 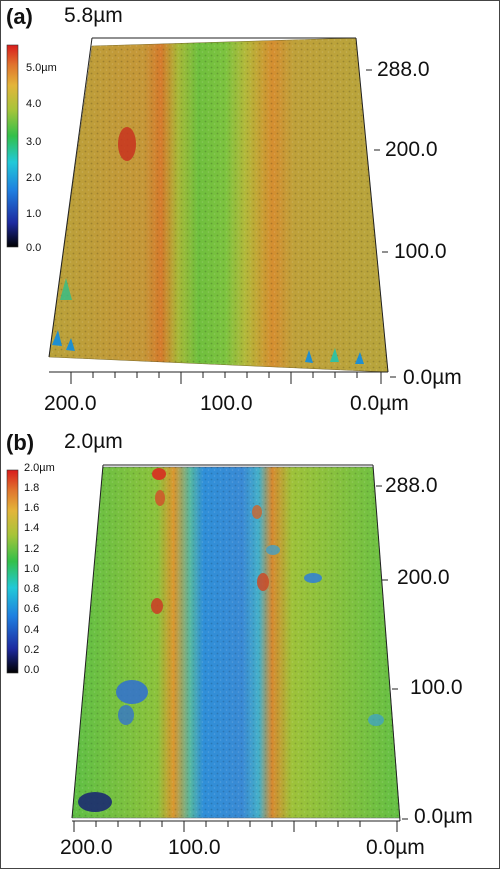 I want to click on y-tick-b: 100.0, so click(x=436, y=687).